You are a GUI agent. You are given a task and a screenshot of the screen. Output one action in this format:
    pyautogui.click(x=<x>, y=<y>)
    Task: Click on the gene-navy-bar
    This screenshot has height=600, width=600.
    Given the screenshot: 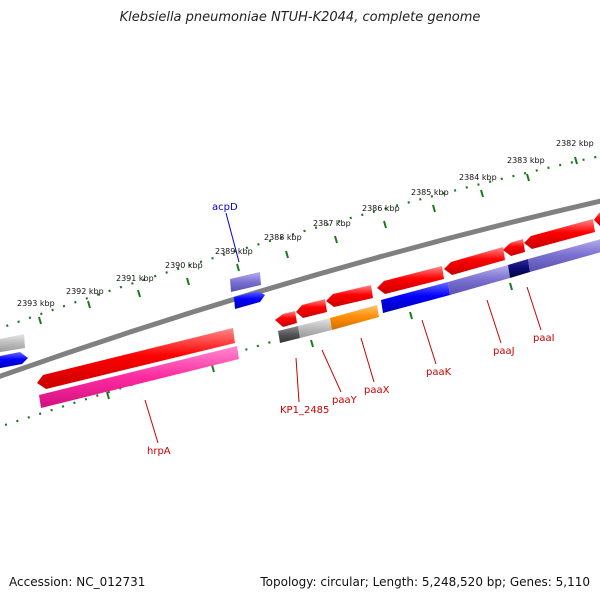 What is the action you would take?
    pyautogui.click(x=519, y=268)
    